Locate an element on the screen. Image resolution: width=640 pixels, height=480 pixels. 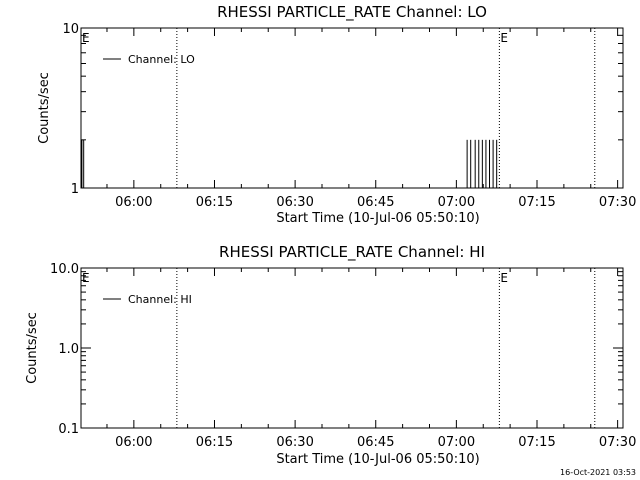
legend-label: Channel: HI is located at coordinates (160, 299).